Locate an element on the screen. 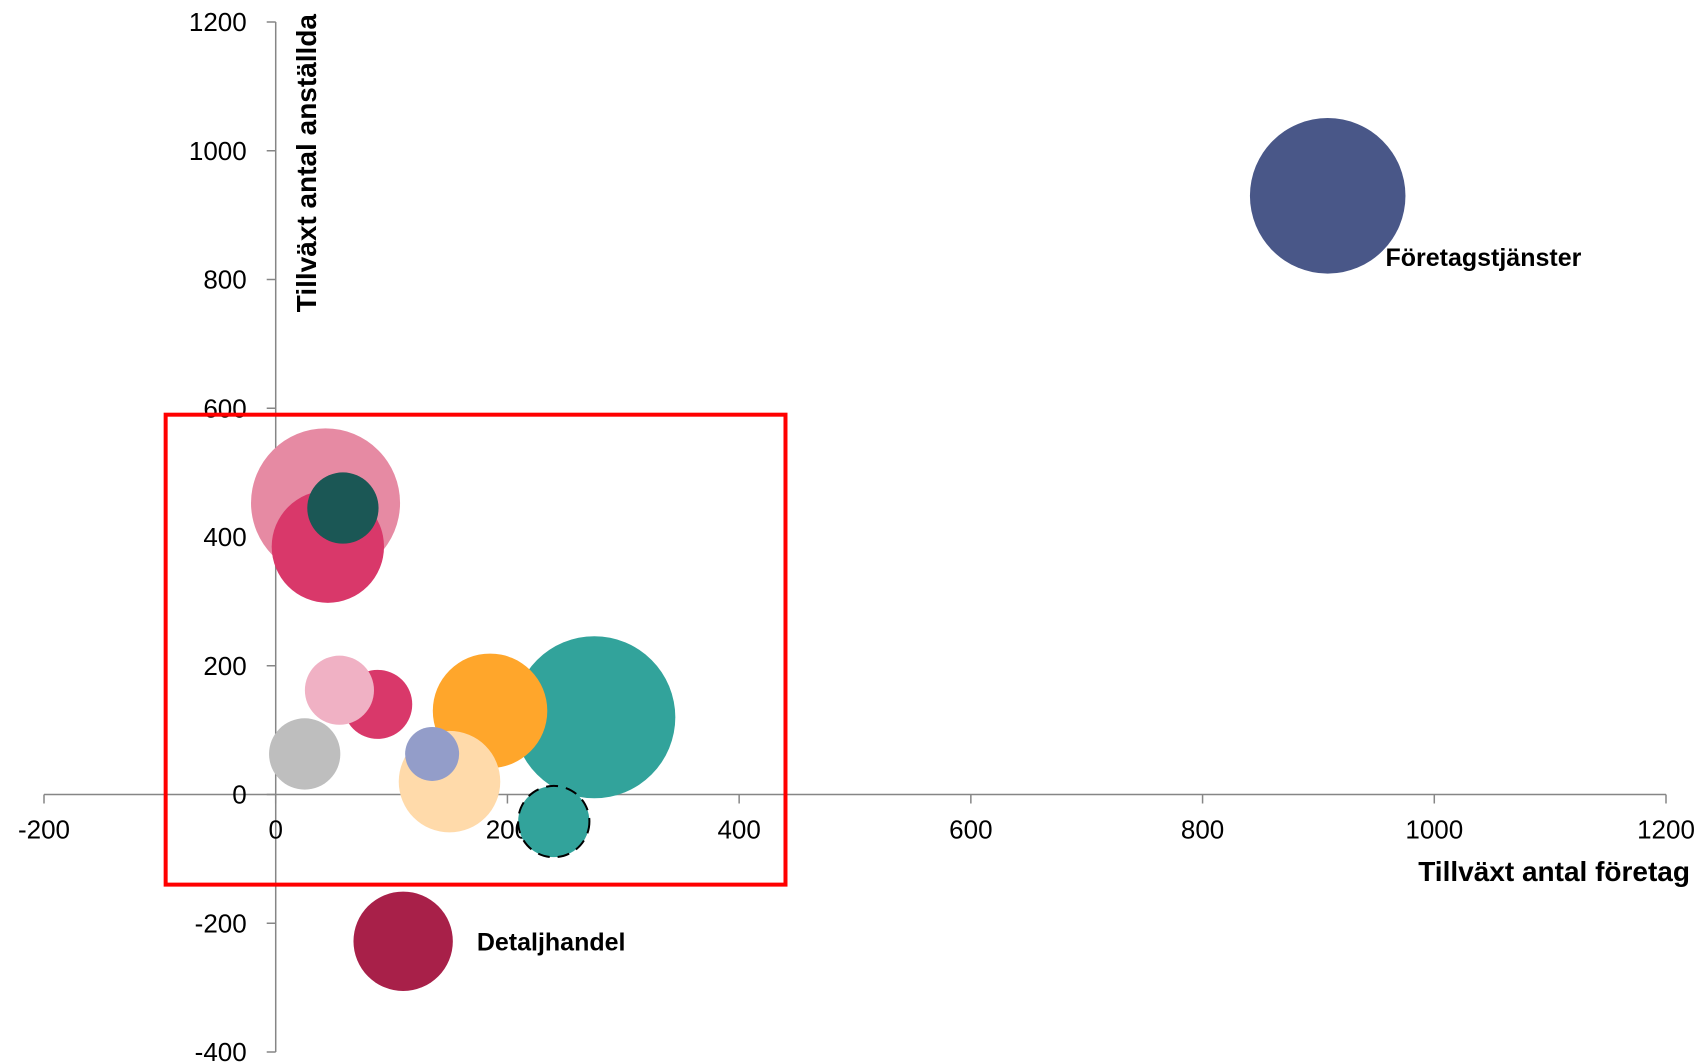 Image resolution: width=1701 pixels, height=1063 pixels. y-tick-label: 0 is located at coordinates (239, 795).